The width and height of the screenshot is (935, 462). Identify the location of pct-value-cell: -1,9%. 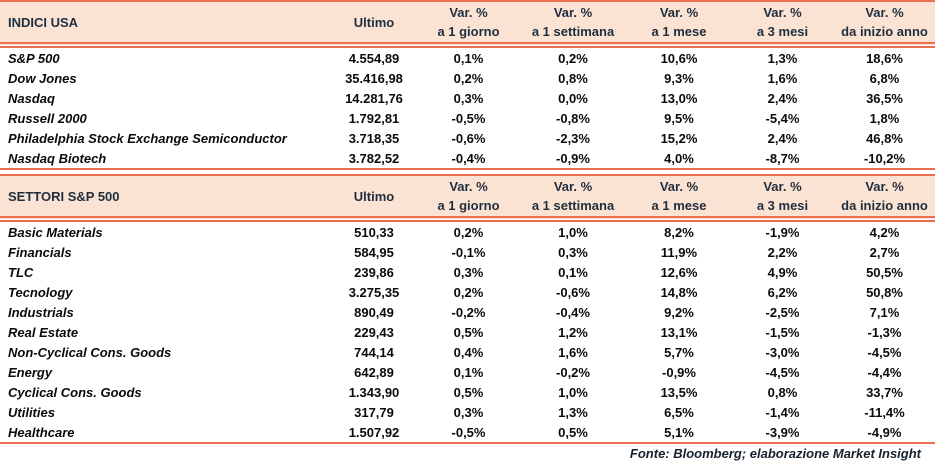
(782, 232).